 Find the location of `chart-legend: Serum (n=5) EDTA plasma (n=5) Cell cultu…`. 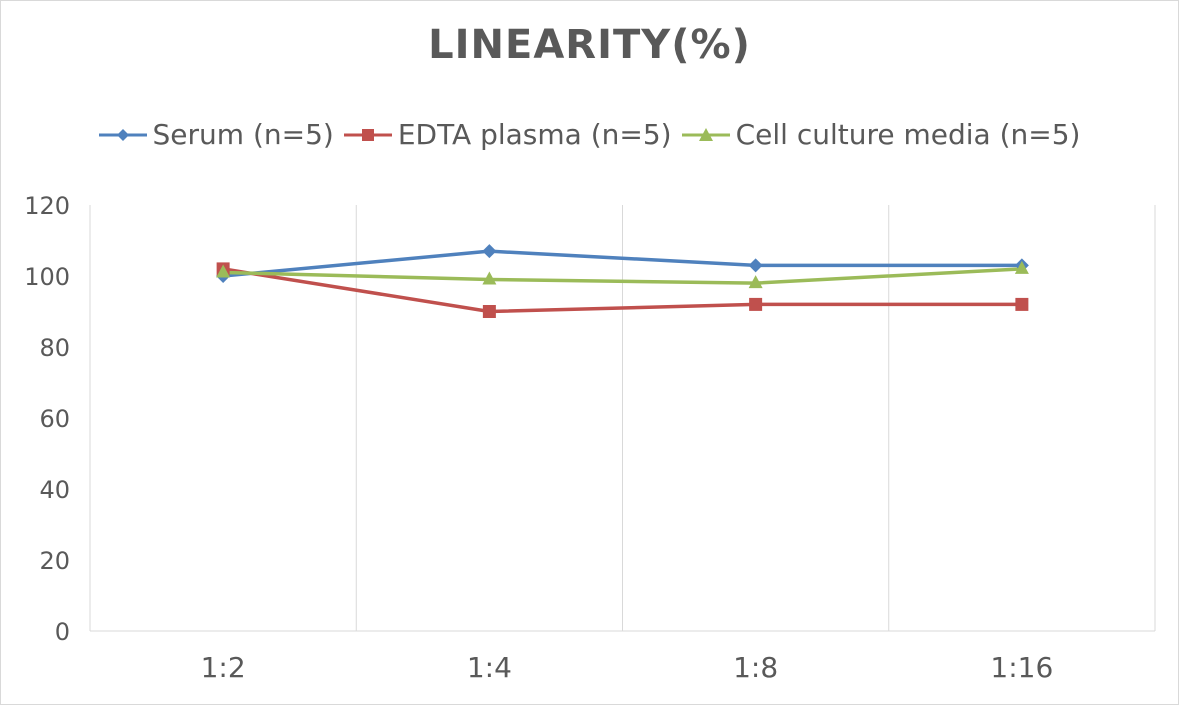

chart-legend: Serum (n=5) EDTA plasma (n=5) Cell cultu… is located at coordinates (589, 134).